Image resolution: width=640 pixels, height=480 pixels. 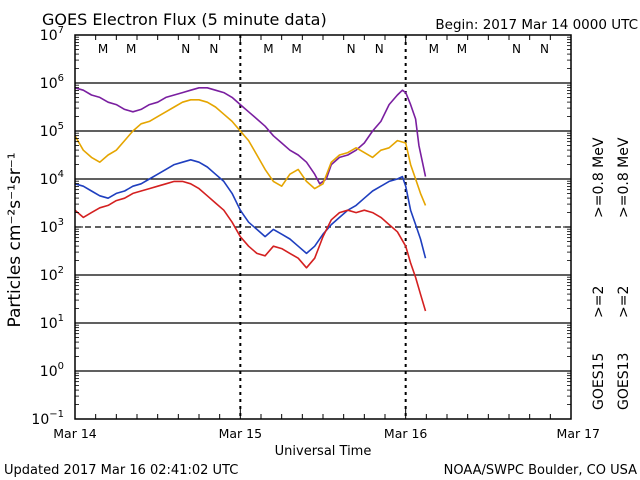 I want to click on y-tick-label: 10⁻¹, so click(x=47, y=418).